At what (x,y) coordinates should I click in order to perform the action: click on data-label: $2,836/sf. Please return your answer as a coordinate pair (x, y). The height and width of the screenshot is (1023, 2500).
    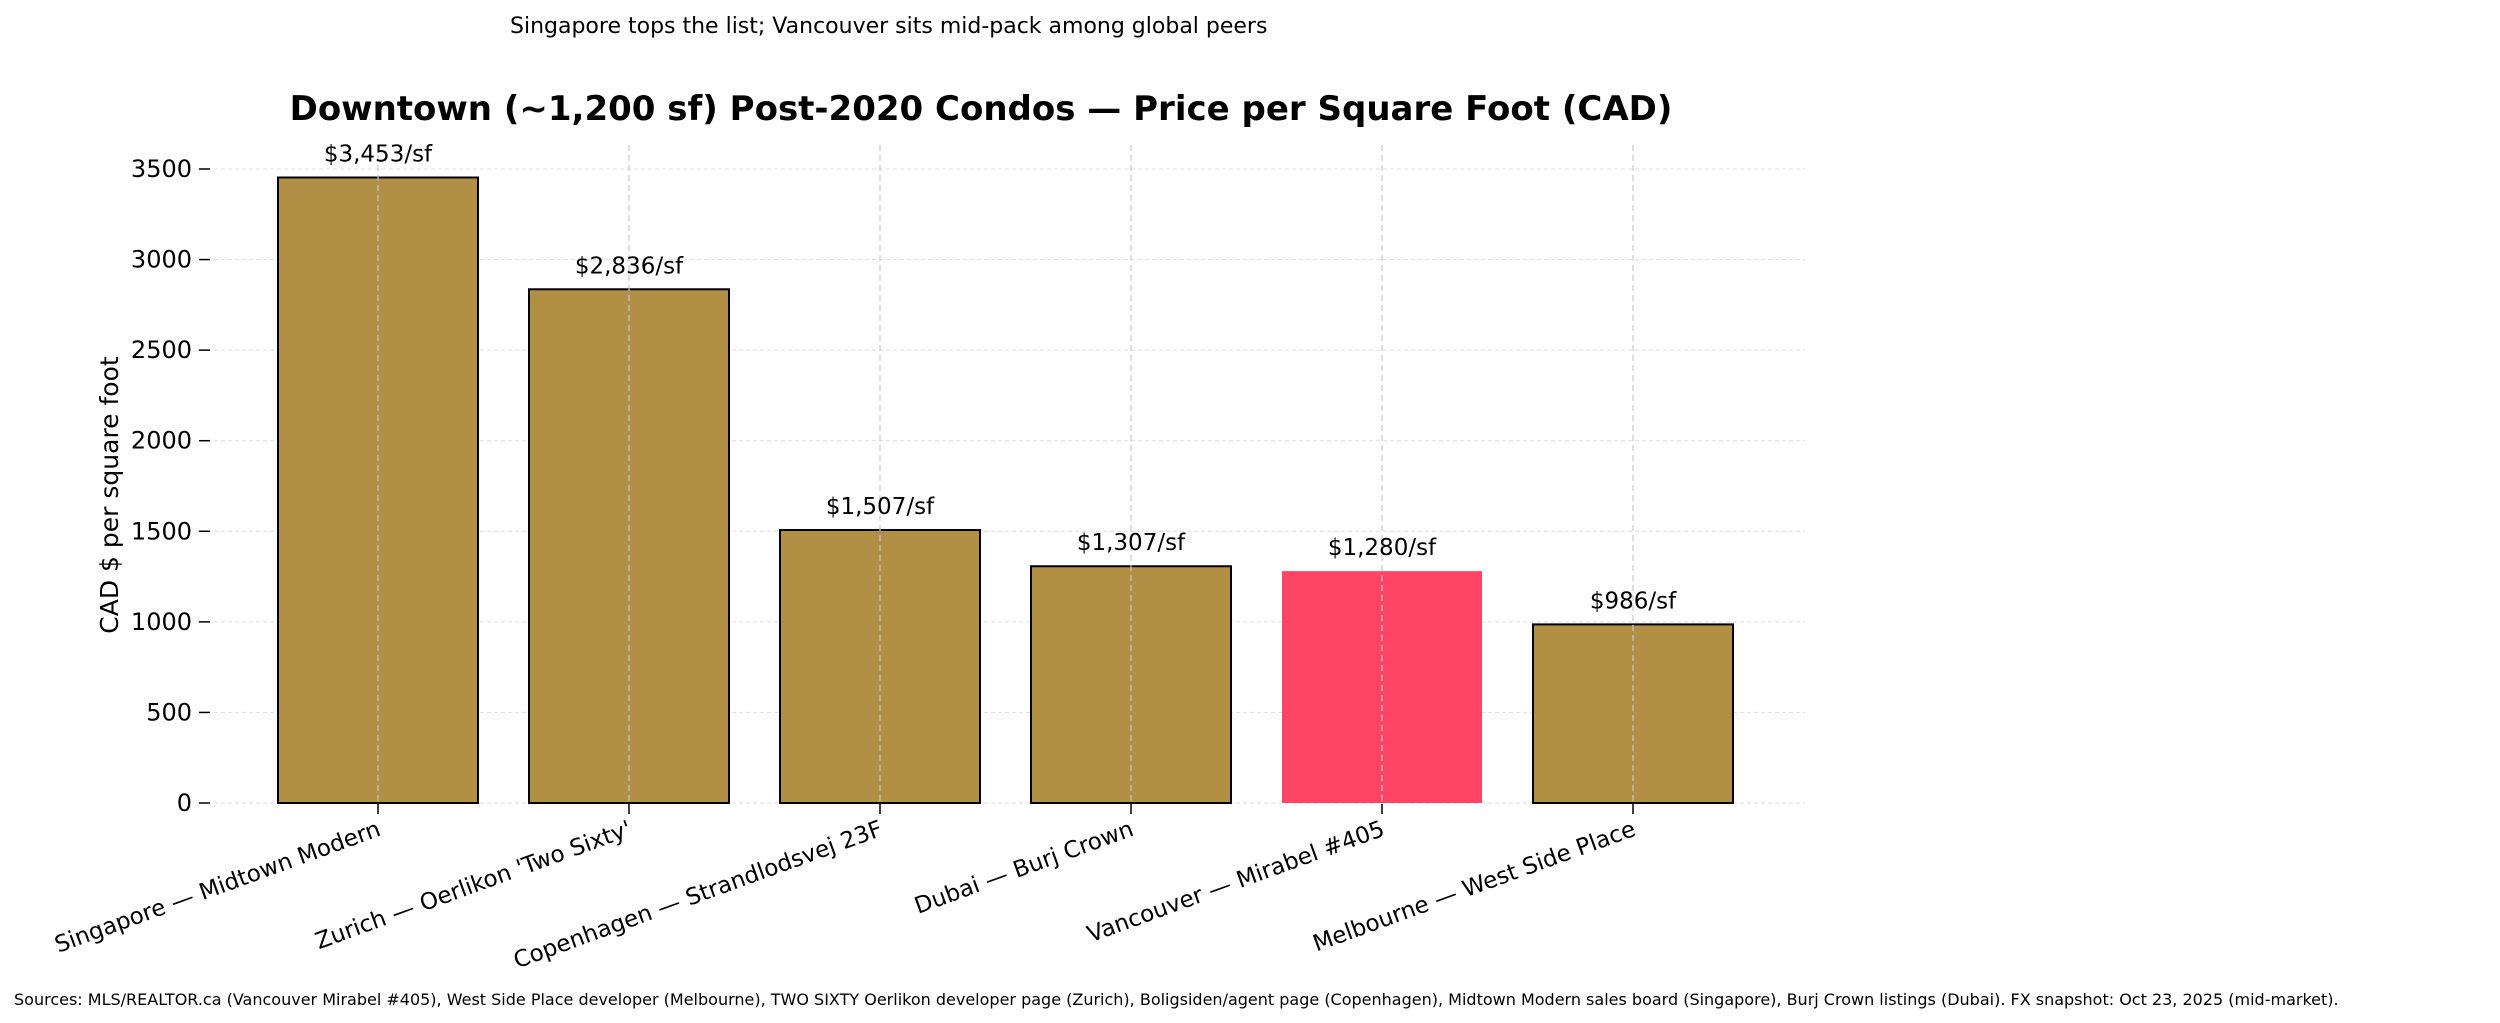
    Looking at the image, I should click on (629, 266).